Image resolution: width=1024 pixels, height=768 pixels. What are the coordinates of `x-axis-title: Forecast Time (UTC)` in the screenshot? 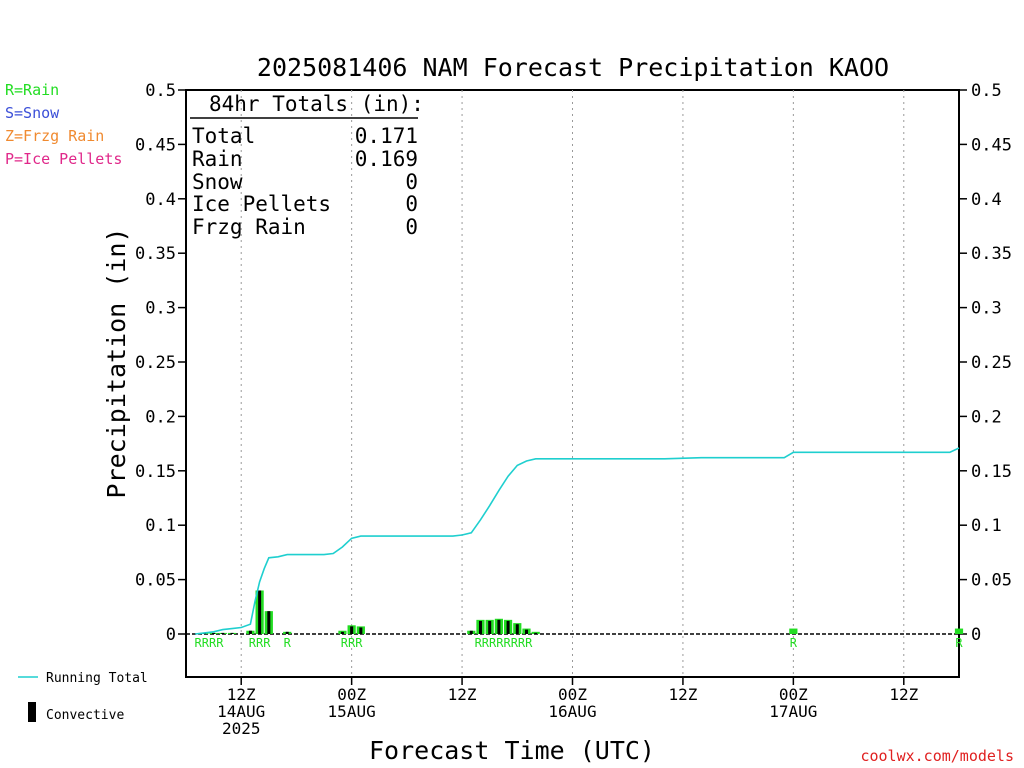 It's located at (512, 750).